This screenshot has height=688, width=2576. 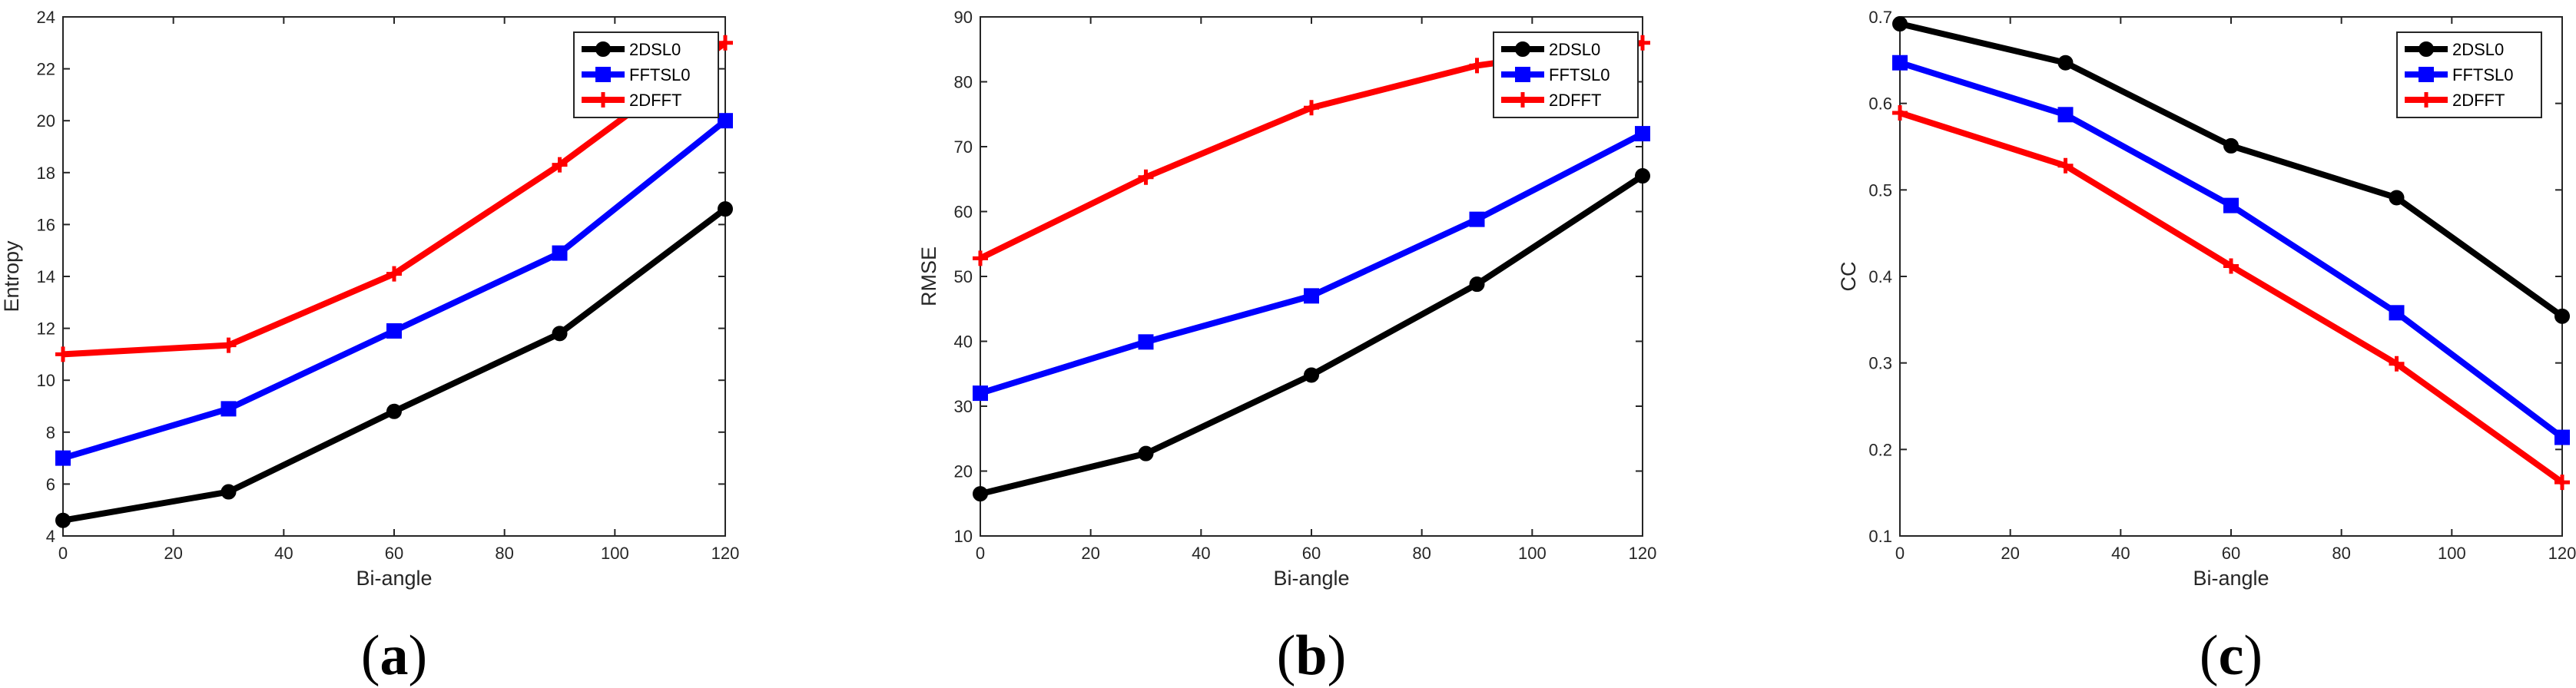 I want to click on y-tick-label: 0.5, so click(x=1880, y=190).